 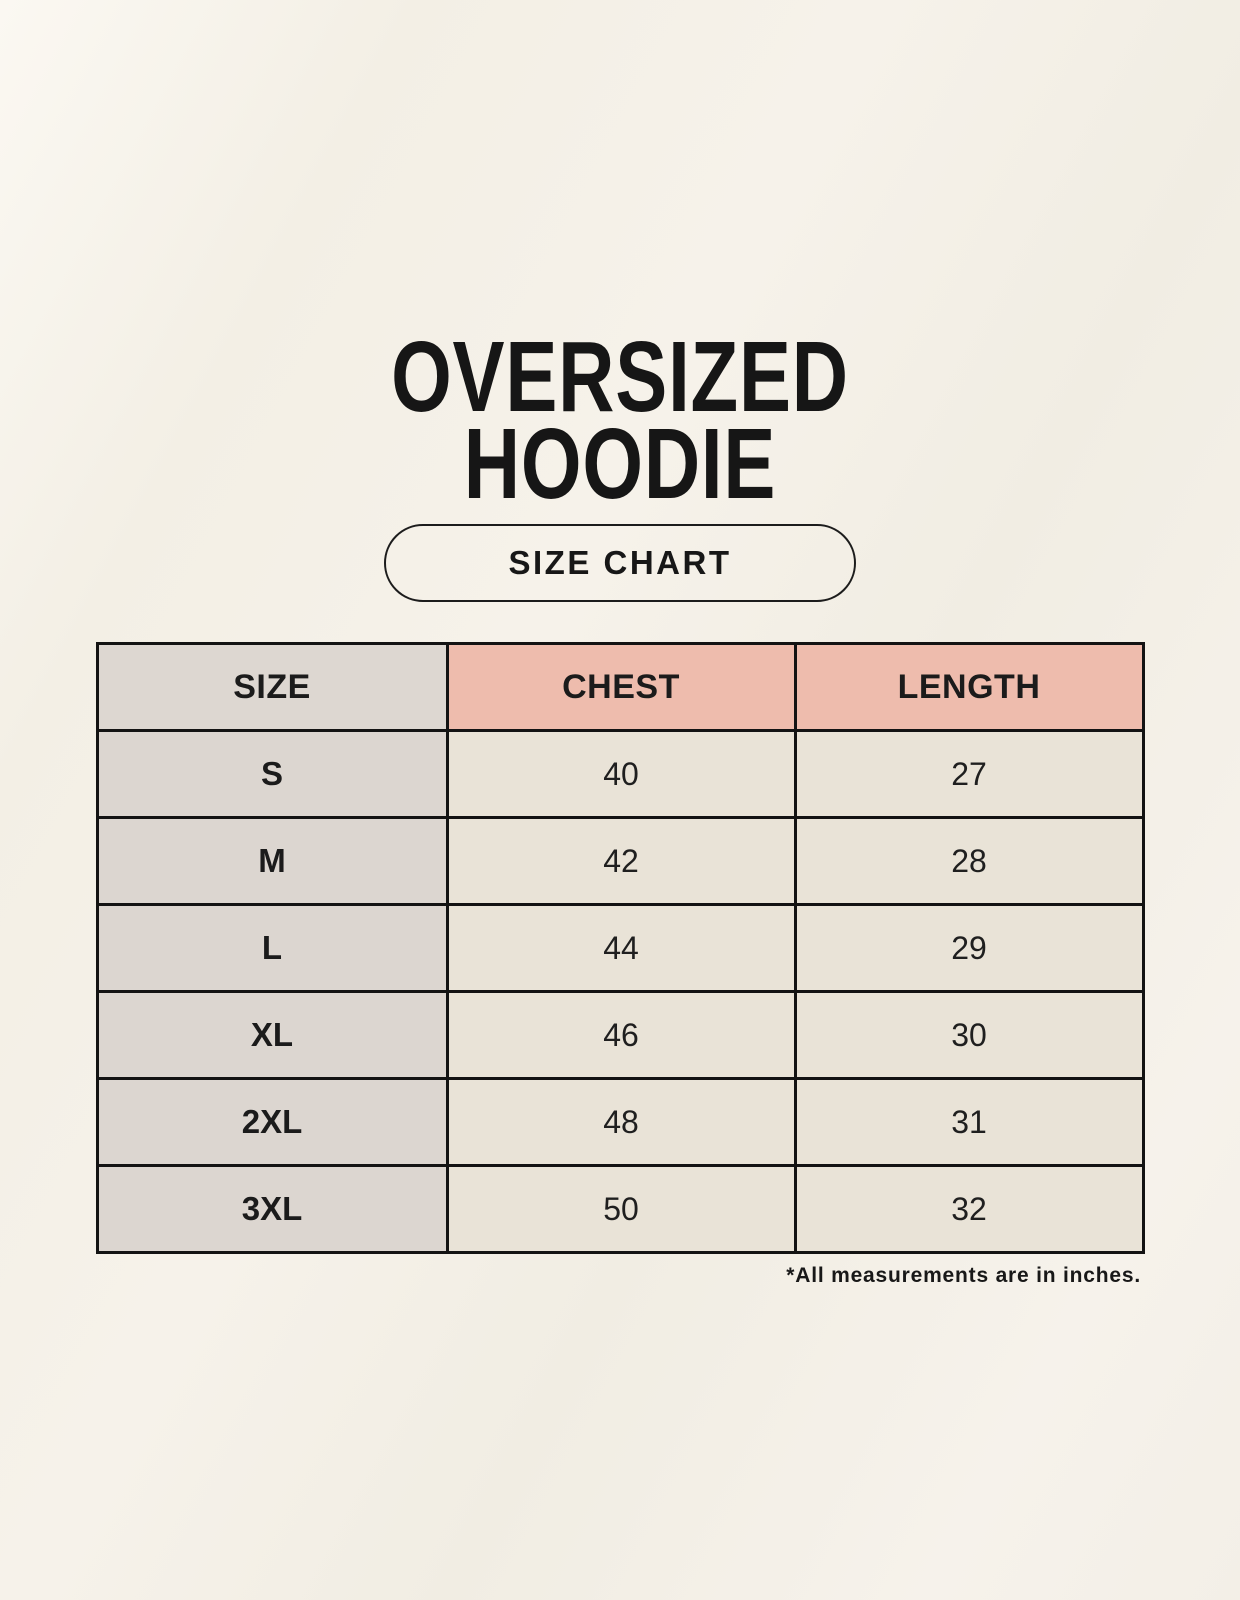 I want to click on length-value: 28, so click(x=969, y=861).